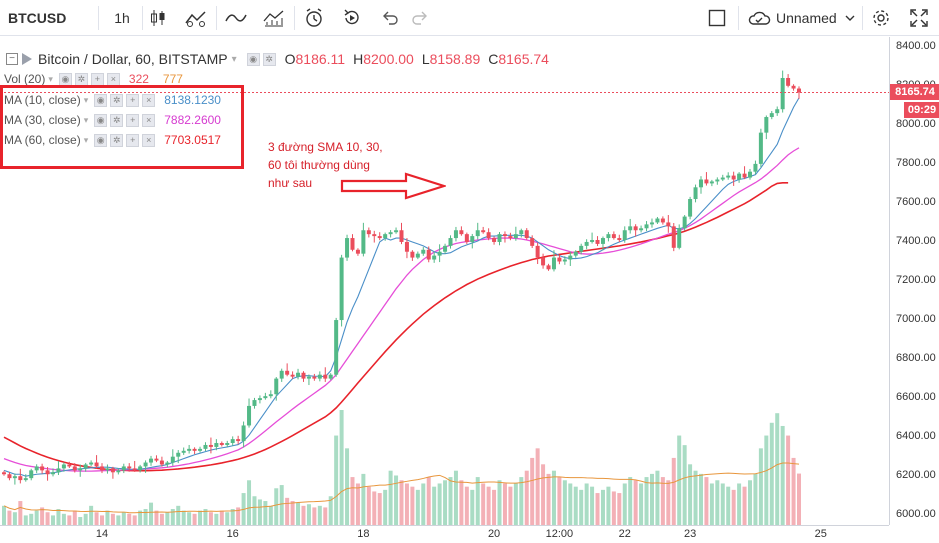 This screenshot has height=543, width=939. What do you see at coordinates (420, 18) in the screenshot?
I see `redo-icon` at bounding box center [420, 18].